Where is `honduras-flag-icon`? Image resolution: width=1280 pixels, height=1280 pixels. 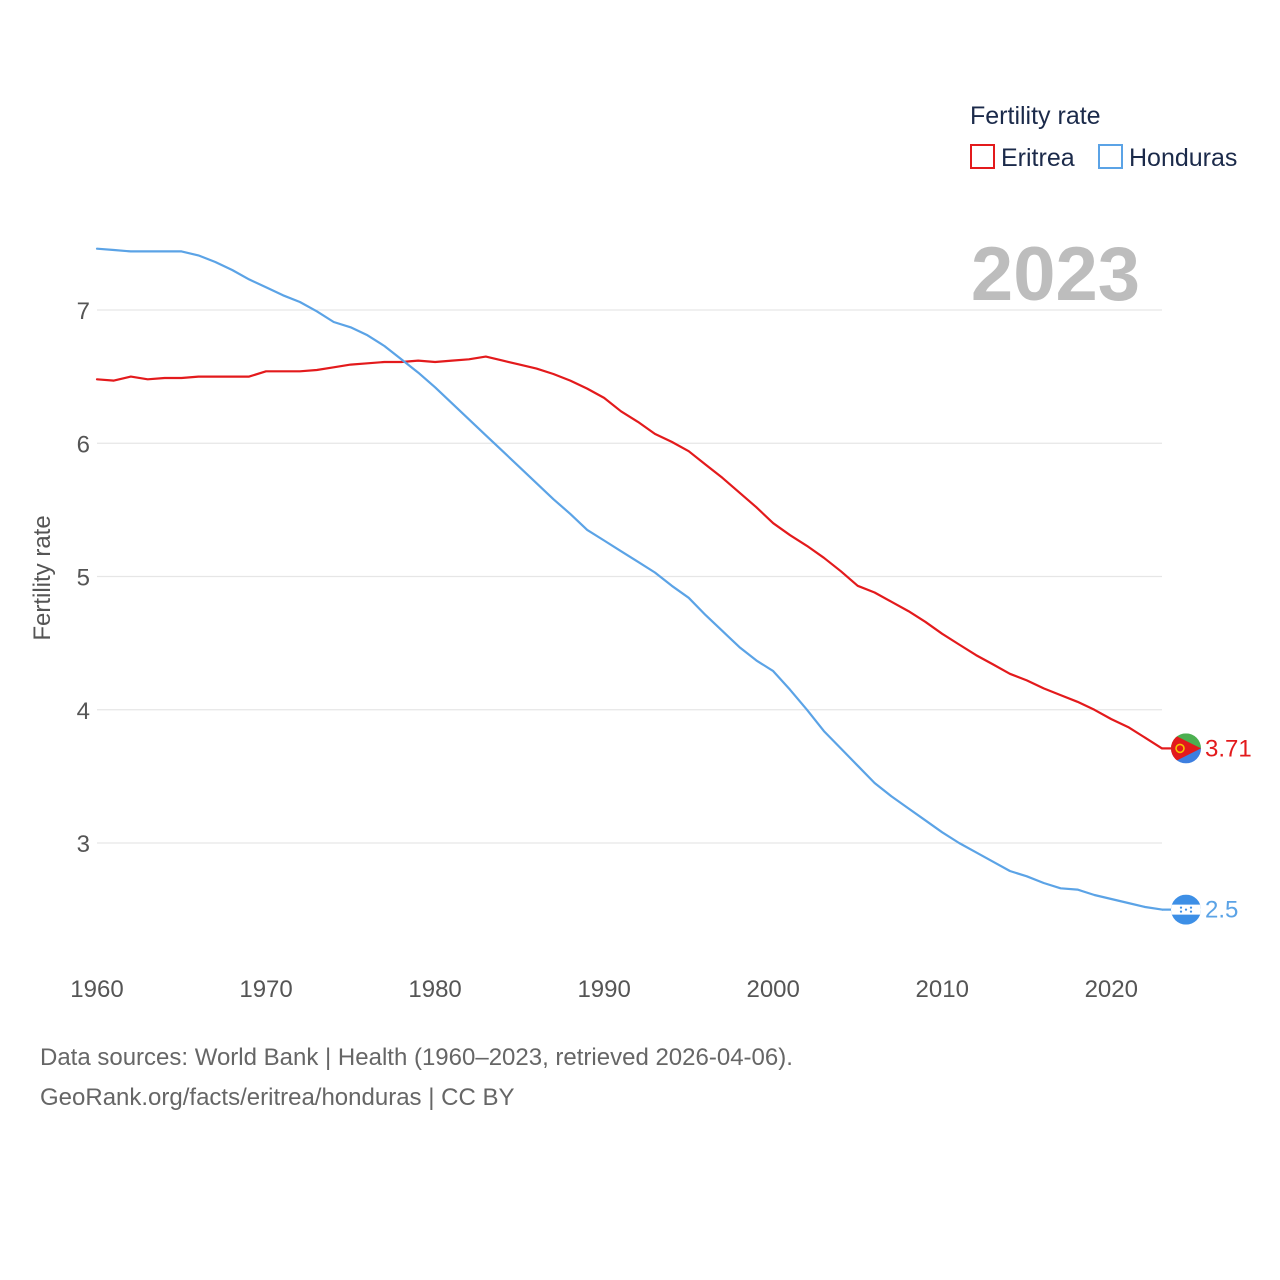 honduras-flag-icon is located at coordinates (1186, 909).